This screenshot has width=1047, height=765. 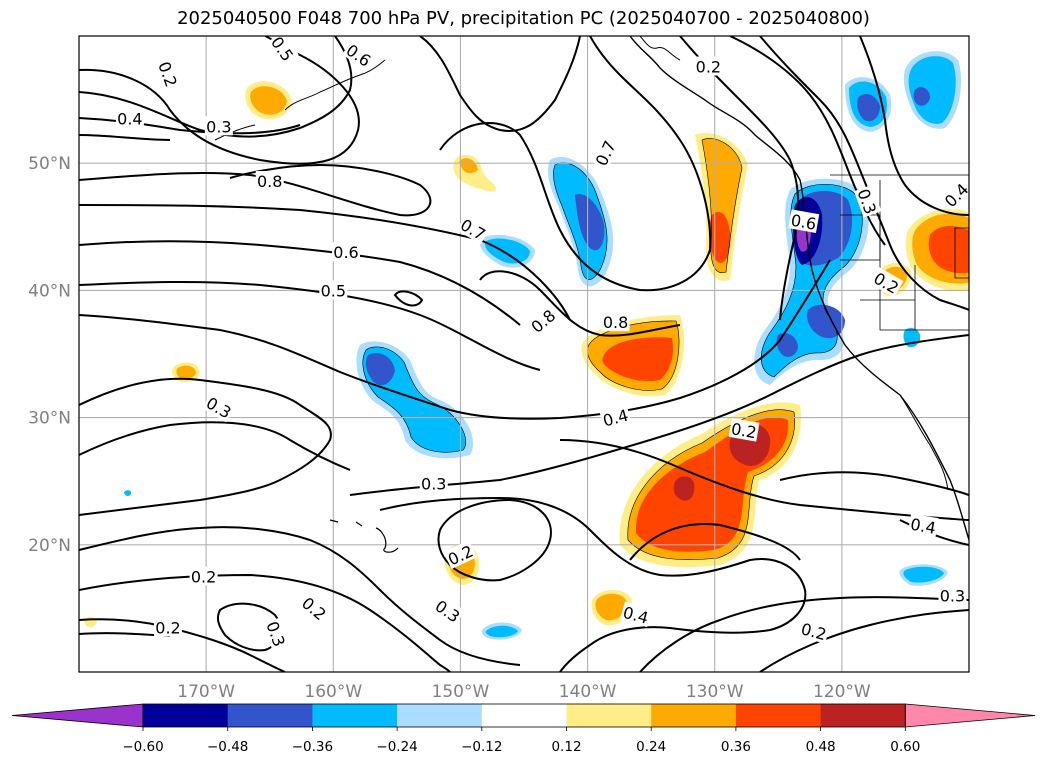 I want to click on lat-tick-label: 40°N, so click(x=49, y=291).